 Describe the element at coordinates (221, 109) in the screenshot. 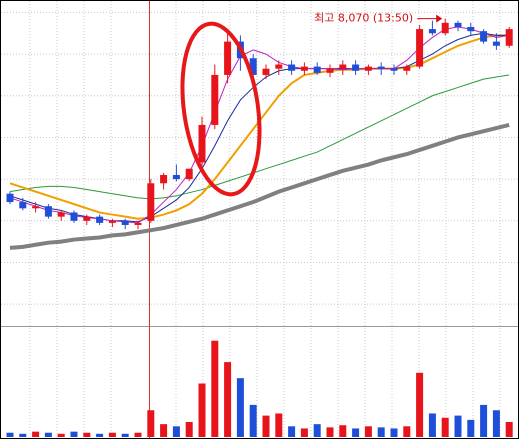

I see `highlight-ellipse` at that location.